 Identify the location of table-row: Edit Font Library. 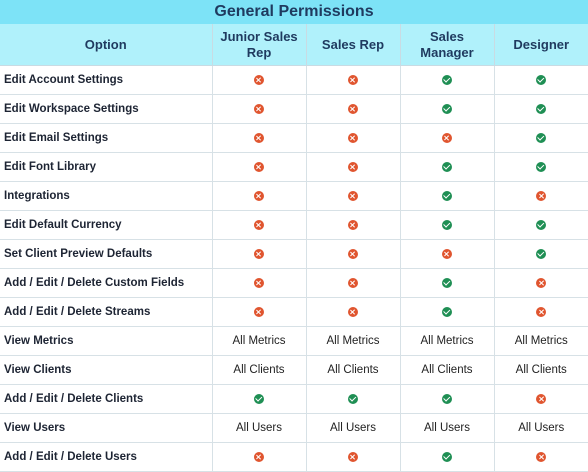
(294, 167).